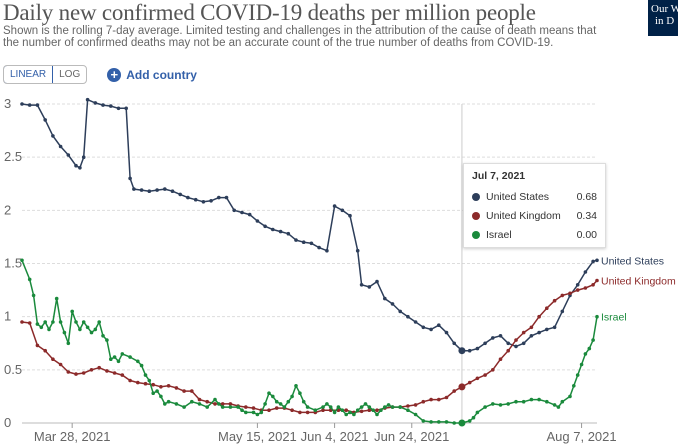  What do you see at coordinates (586, 215) in the screenshot?
I see `tooltip-series-value: 0.34` at bounding box center [586, 215].